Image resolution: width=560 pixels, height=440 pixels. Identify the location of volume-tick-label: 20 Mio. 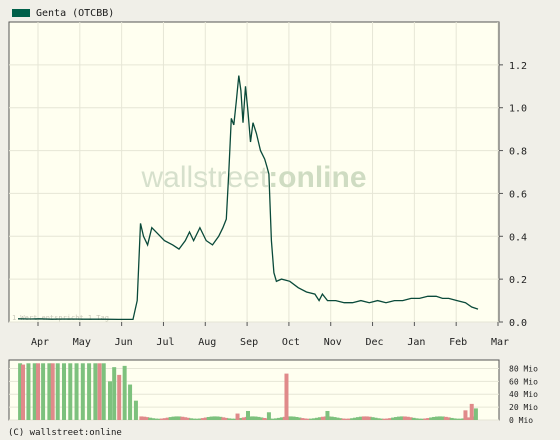
(523, 407).